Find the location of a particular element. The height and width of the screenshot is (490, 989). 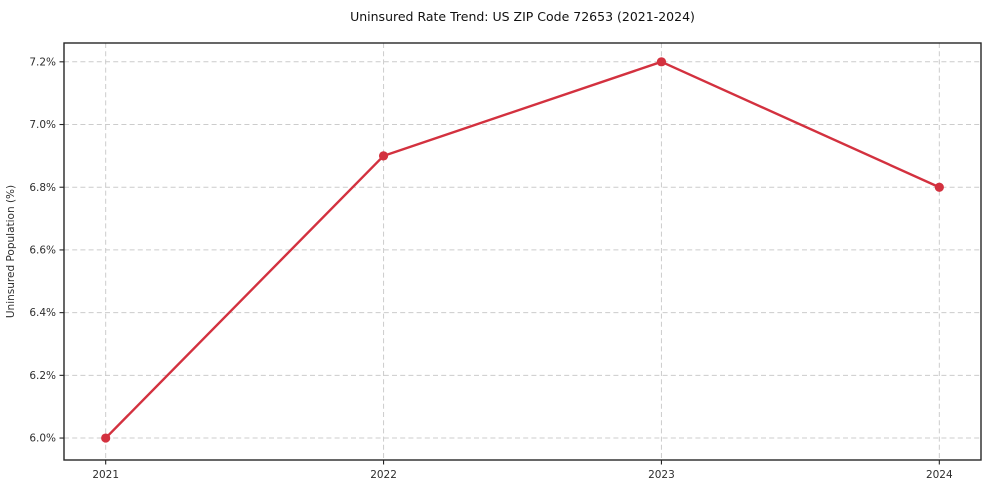

y-tick-label: 6.2% is located at coordinates (42, 376).